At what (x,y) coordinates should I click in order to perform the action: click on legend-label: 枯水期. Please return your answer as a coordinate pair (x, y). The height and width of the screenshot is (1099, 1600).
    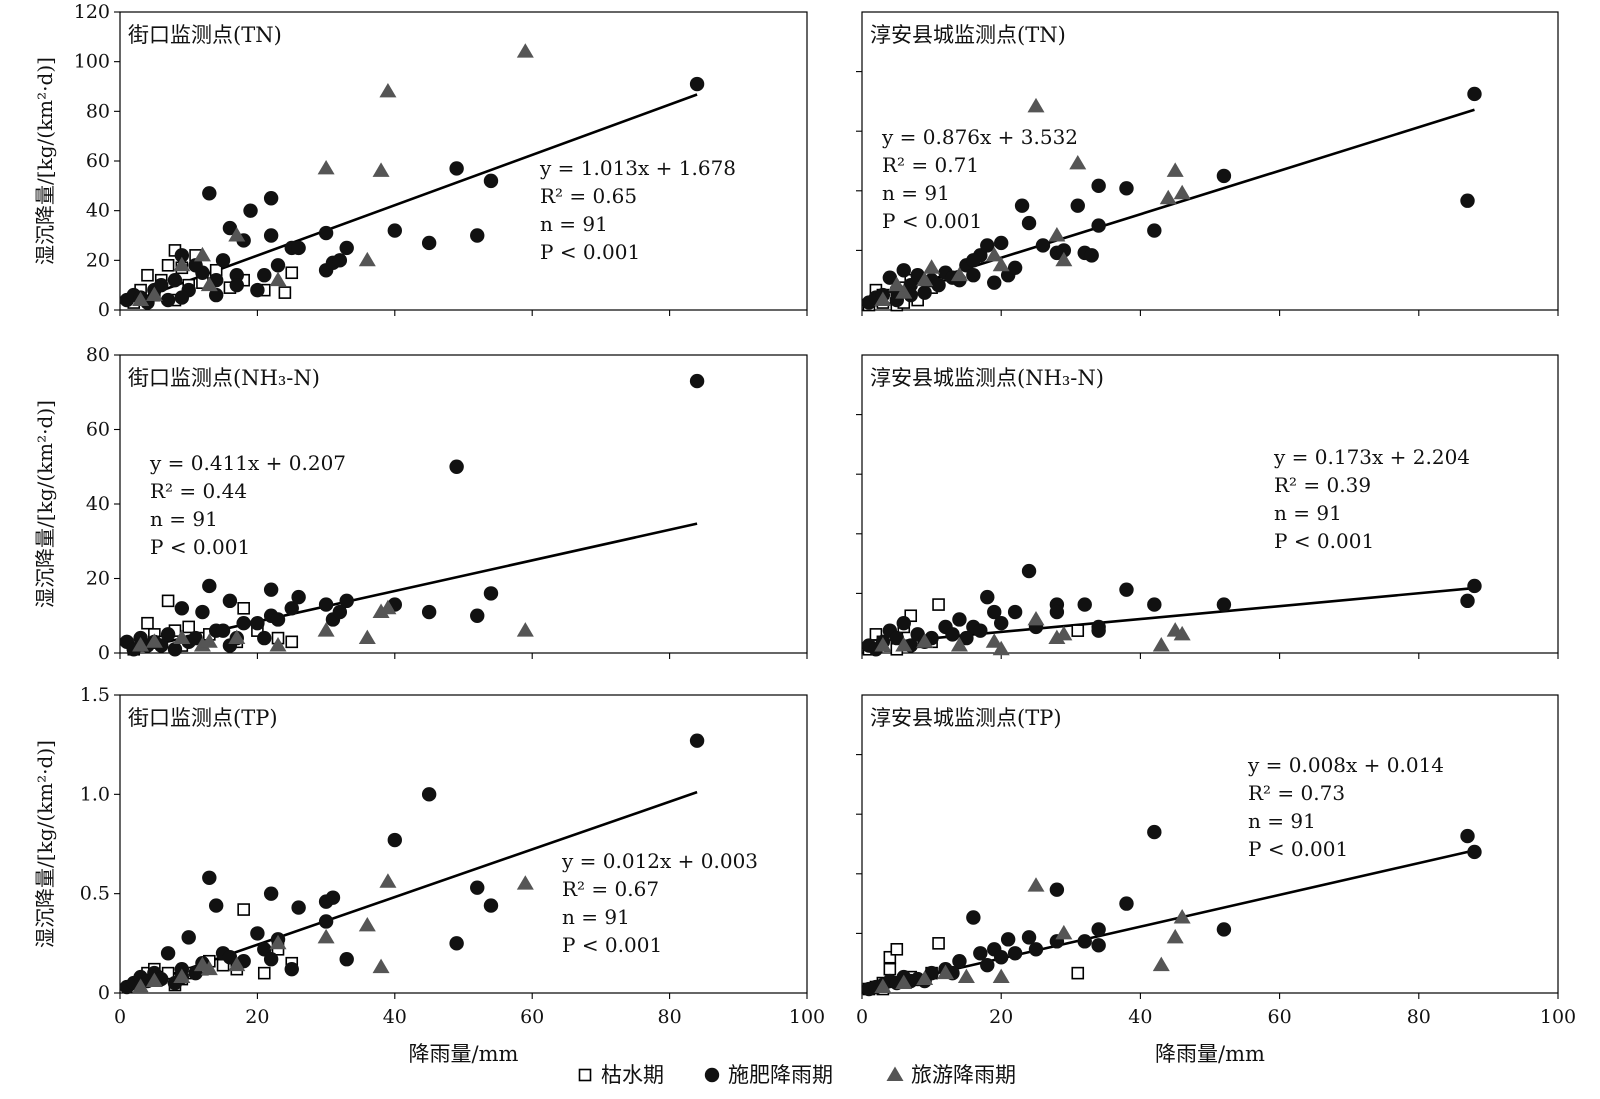
    Looking at the image, I should click on (632, 1075).